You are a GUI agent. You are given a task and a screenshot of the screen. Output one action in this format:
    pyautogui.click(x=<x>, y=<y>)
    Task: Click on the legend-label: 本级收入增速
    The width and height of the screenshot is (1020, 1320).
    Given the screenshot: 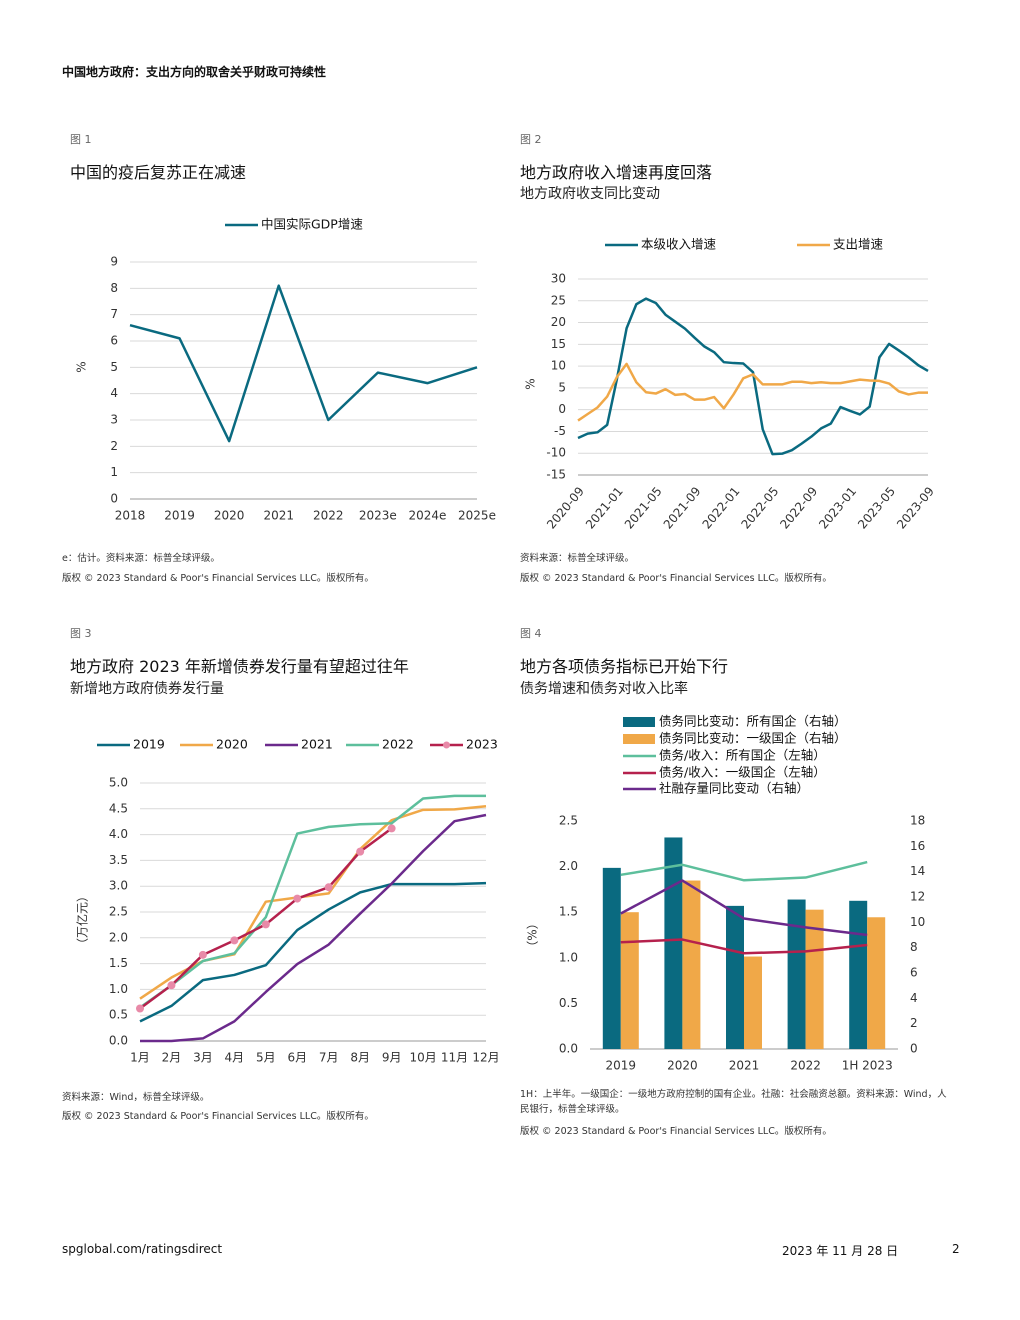 What is the action you would take?
    pyautogui.click(x=679, y=244)
    